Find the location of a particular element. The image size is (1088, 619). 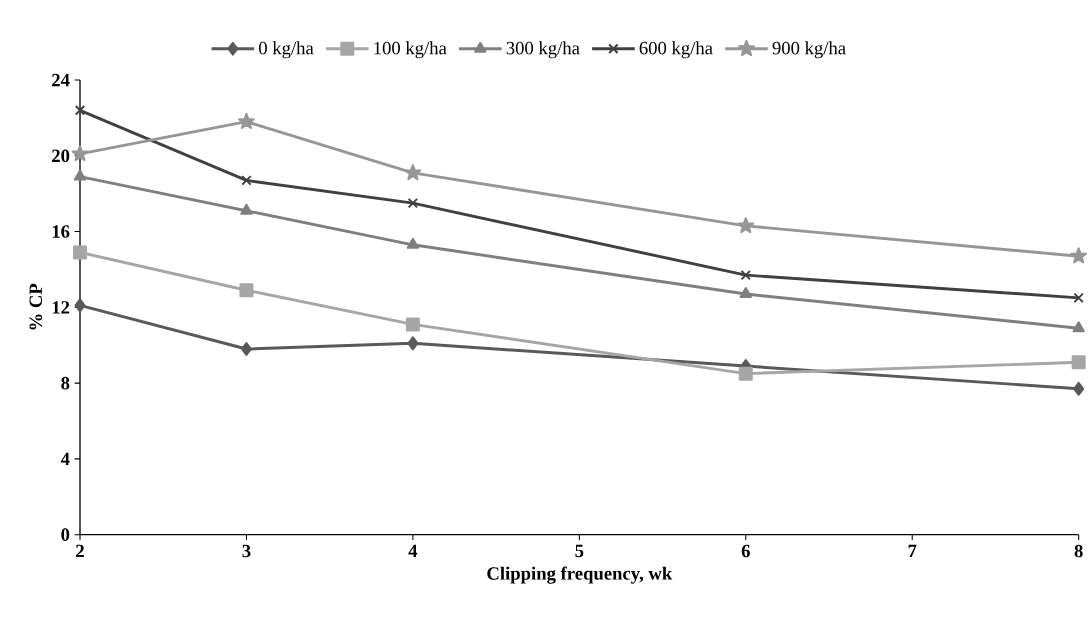

legend-label: 0 kg/ha is located at coordinates (286, 50).